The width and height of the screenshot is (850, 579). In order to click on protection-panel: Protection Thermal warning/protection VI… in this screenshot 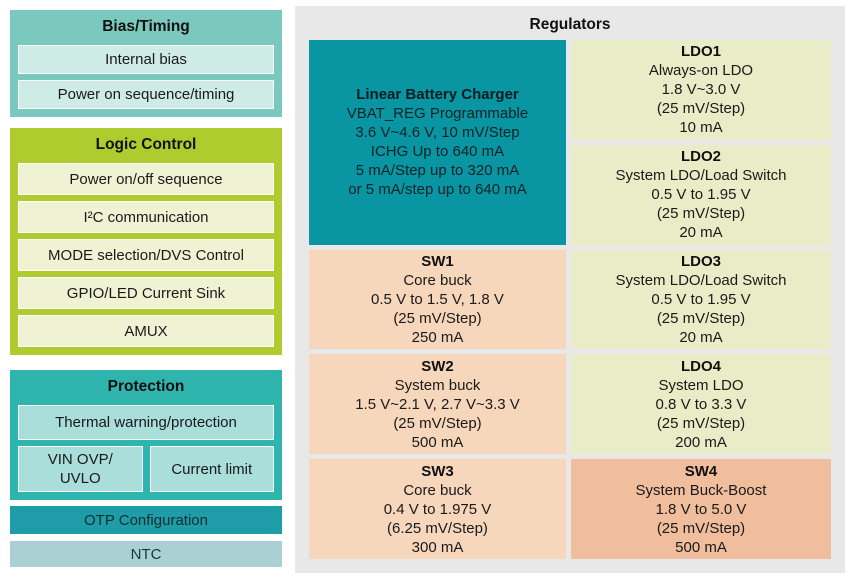, I will do `click(146, 435)`.